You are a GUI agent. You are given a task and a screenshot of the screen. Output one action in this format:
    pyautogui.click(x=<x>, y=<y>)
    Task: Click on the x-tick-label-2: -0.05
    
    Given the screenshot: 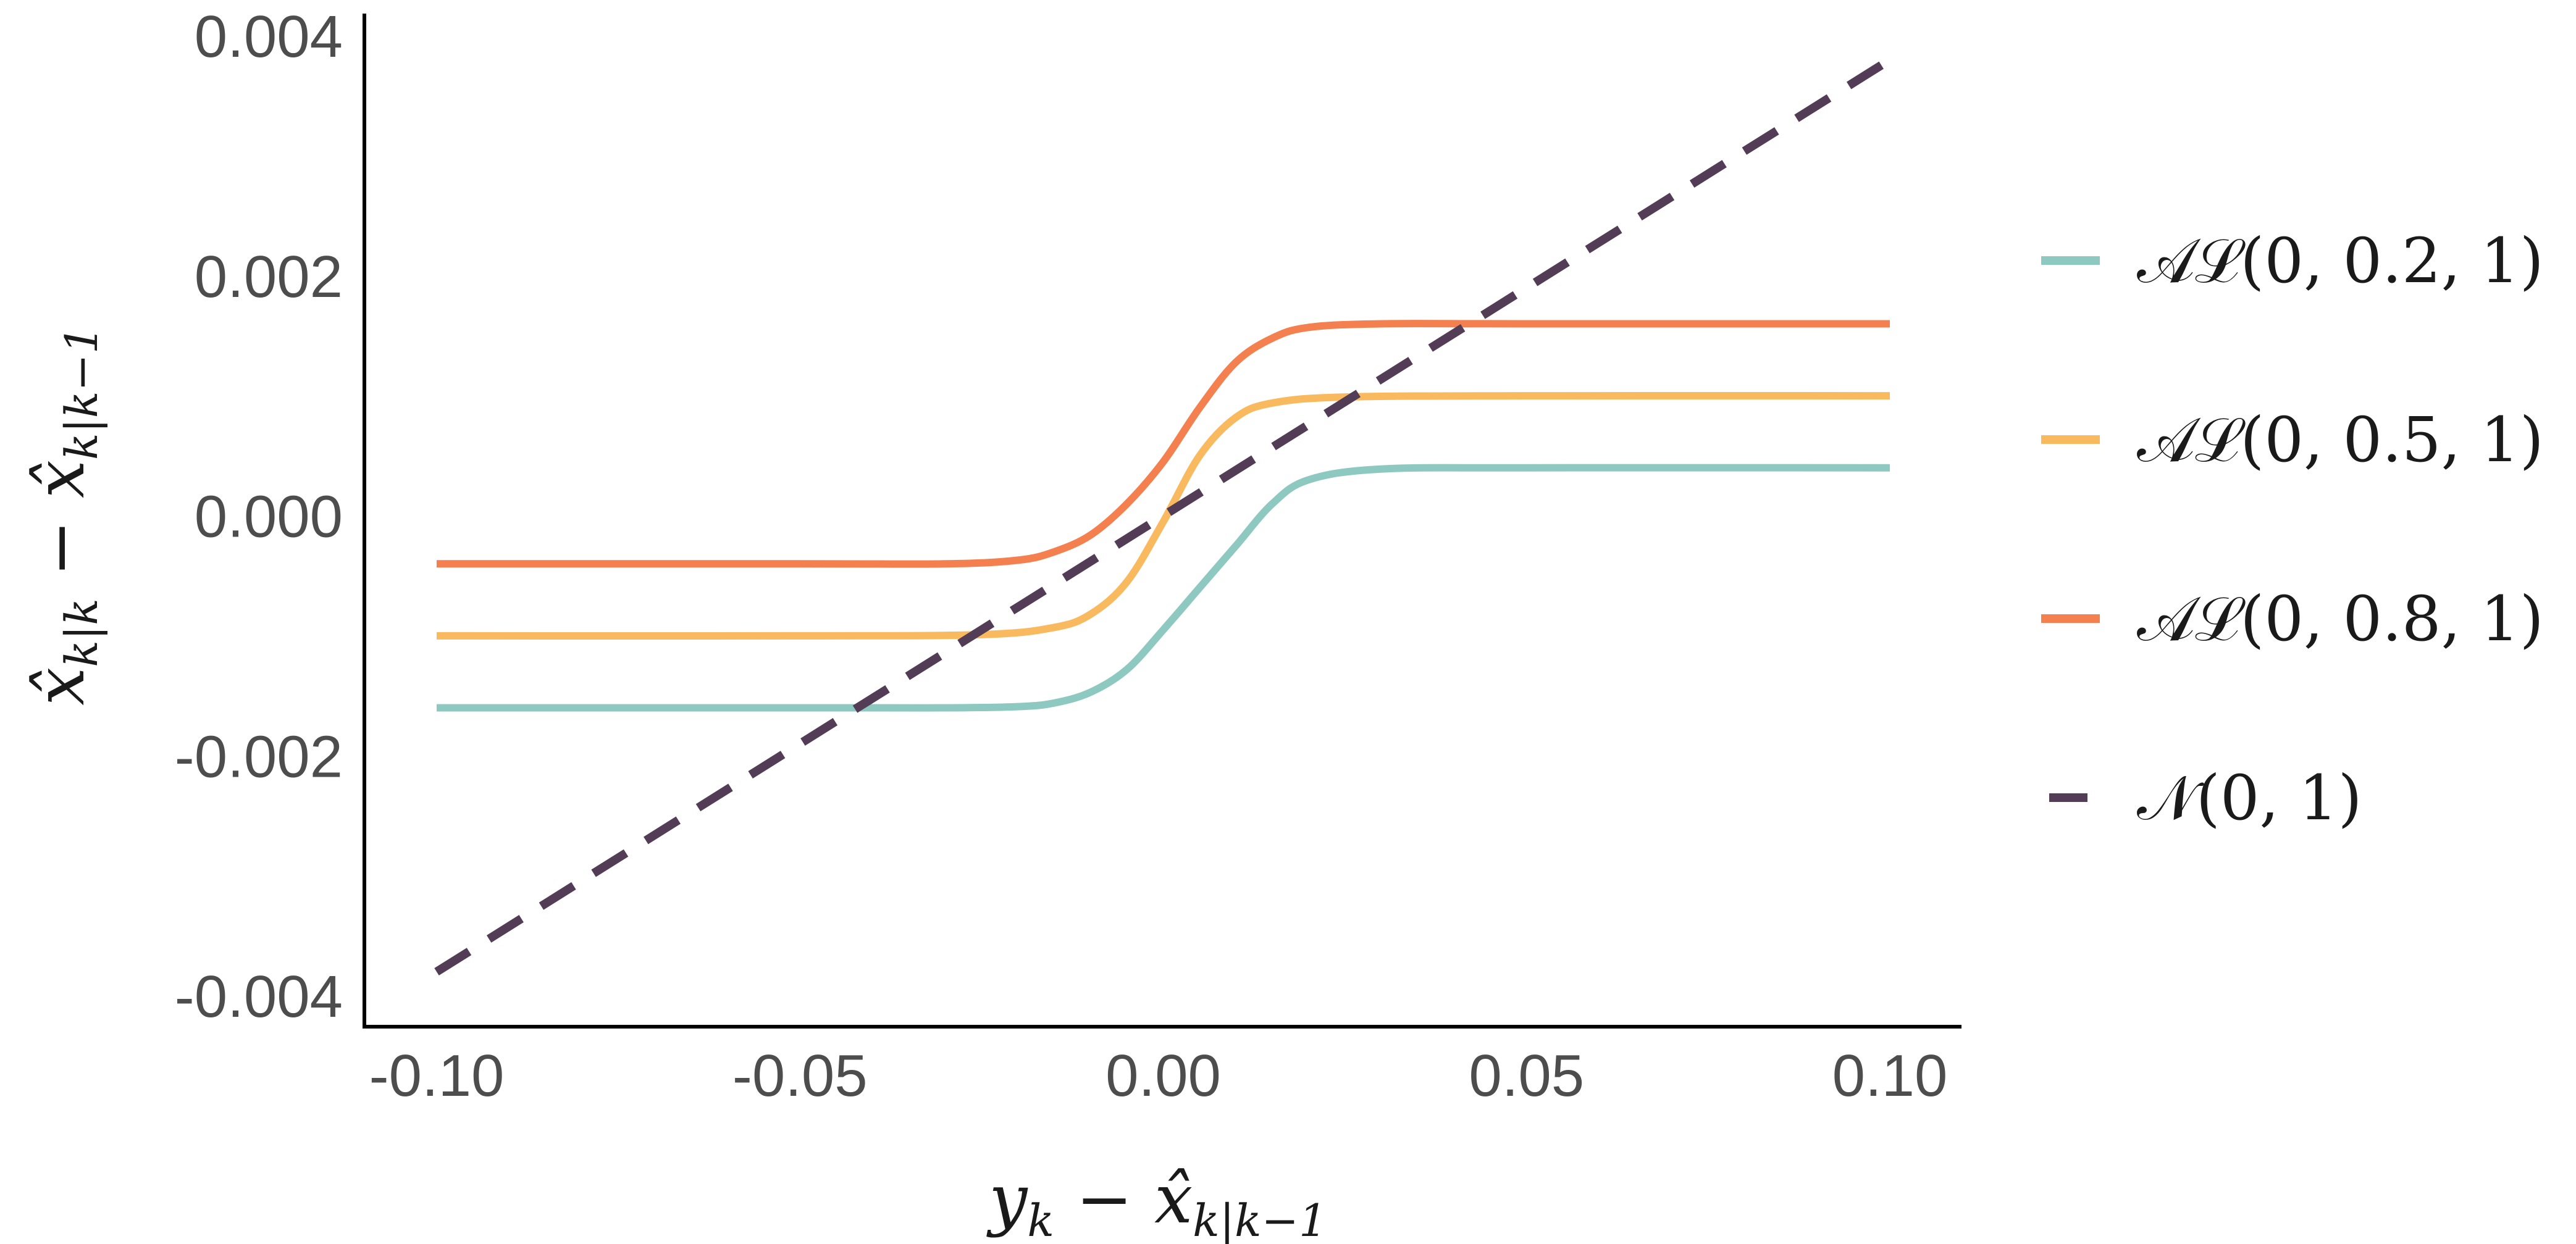 What is the action you would take?
    pyautogui.click(x=800, y=1076)
    